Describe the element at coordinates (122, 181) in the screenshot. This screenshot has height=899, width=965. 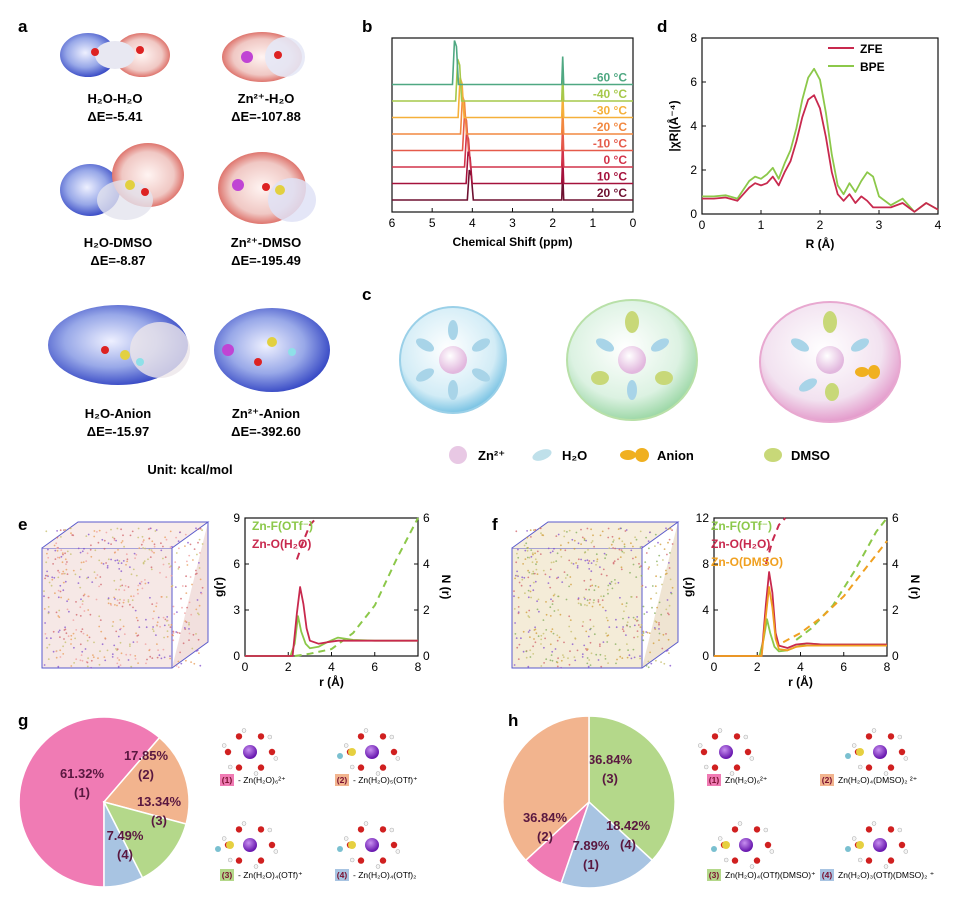
I see `esp-surface-h2o-dmso` at that location.